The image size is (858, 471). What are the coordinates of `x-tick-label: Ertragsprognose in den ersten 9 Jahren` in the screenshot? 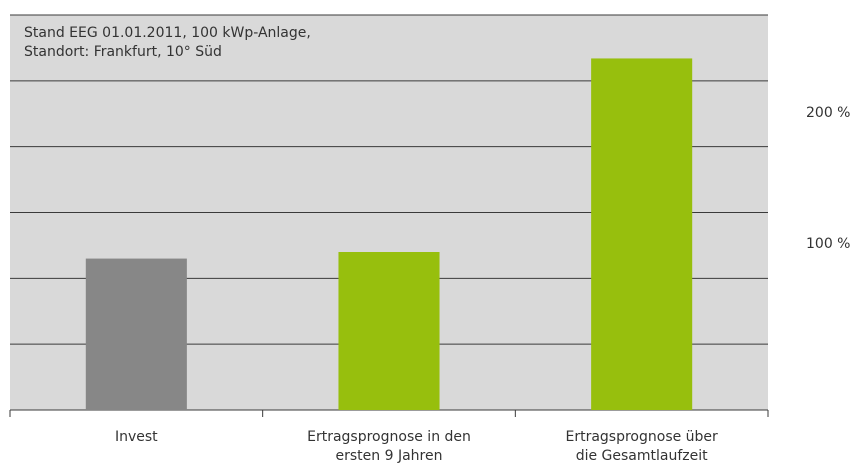 It's located at (389, 446).